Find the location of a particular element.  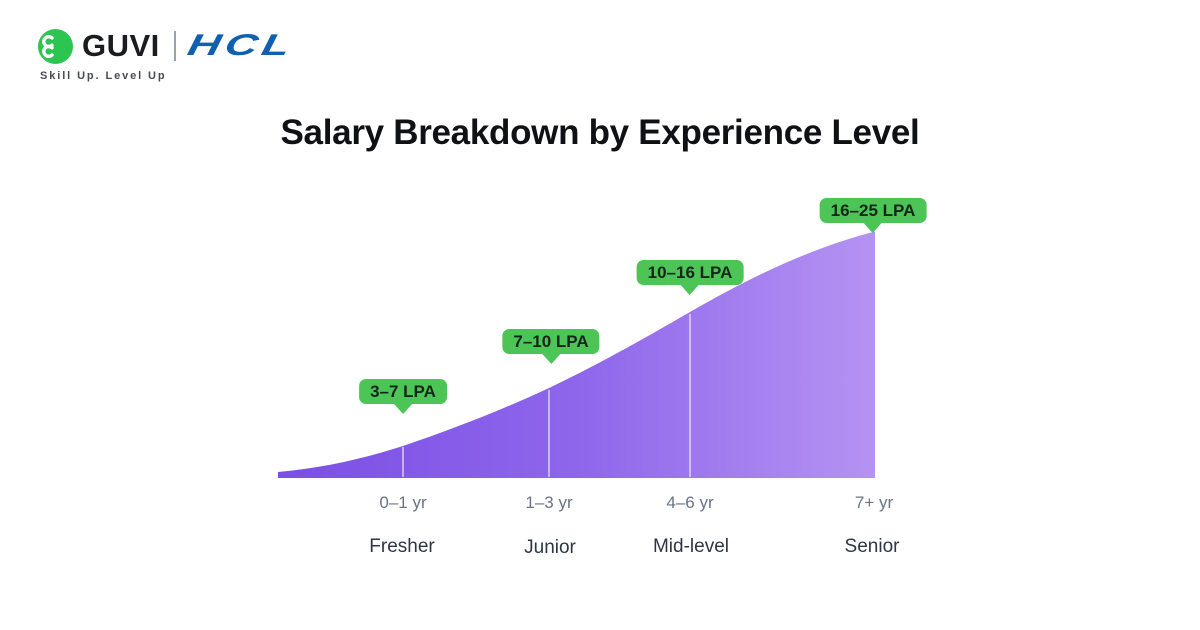

brand-tagline: Skill Up. Level Up is located at coordinates (103, 76).